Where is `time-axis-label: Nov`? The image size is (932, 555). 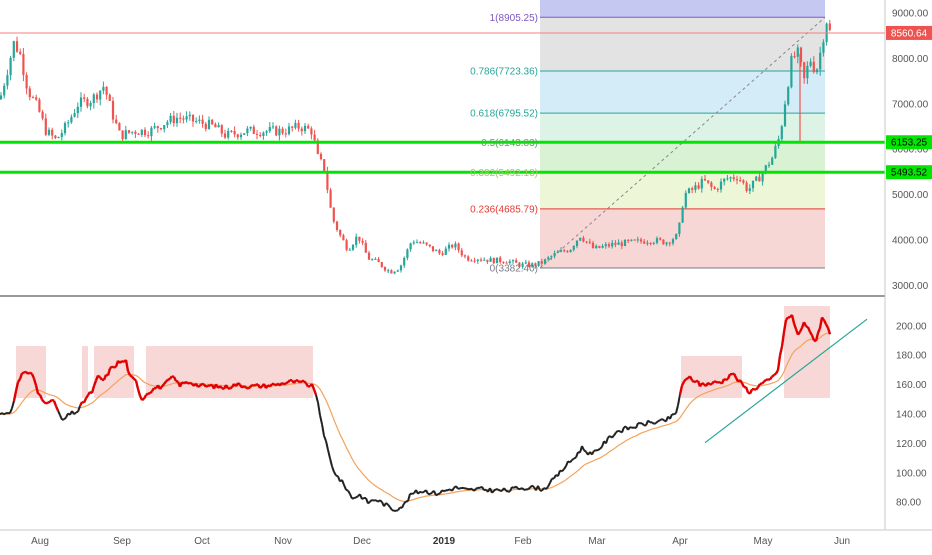 time-axis-label: Nov is located at coordinates (283, 541).